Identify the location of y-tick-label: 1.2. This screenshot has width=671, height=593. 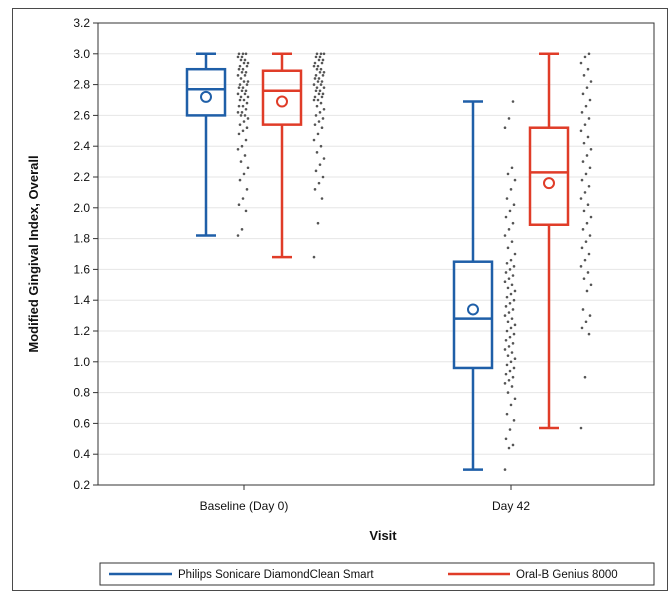
(81, 331).